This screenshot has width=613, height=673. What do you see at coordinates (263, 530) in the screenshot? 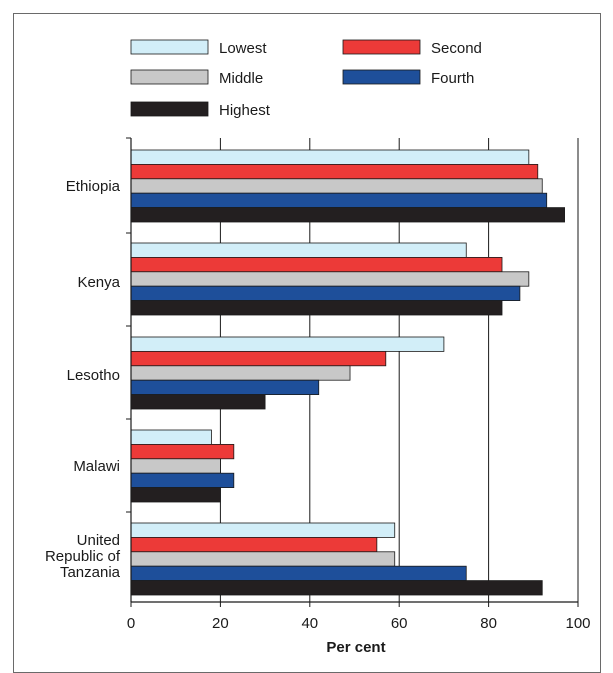
I see `bar-united-republic-of-tanzania-lowest` at bounding box center [263, 530].